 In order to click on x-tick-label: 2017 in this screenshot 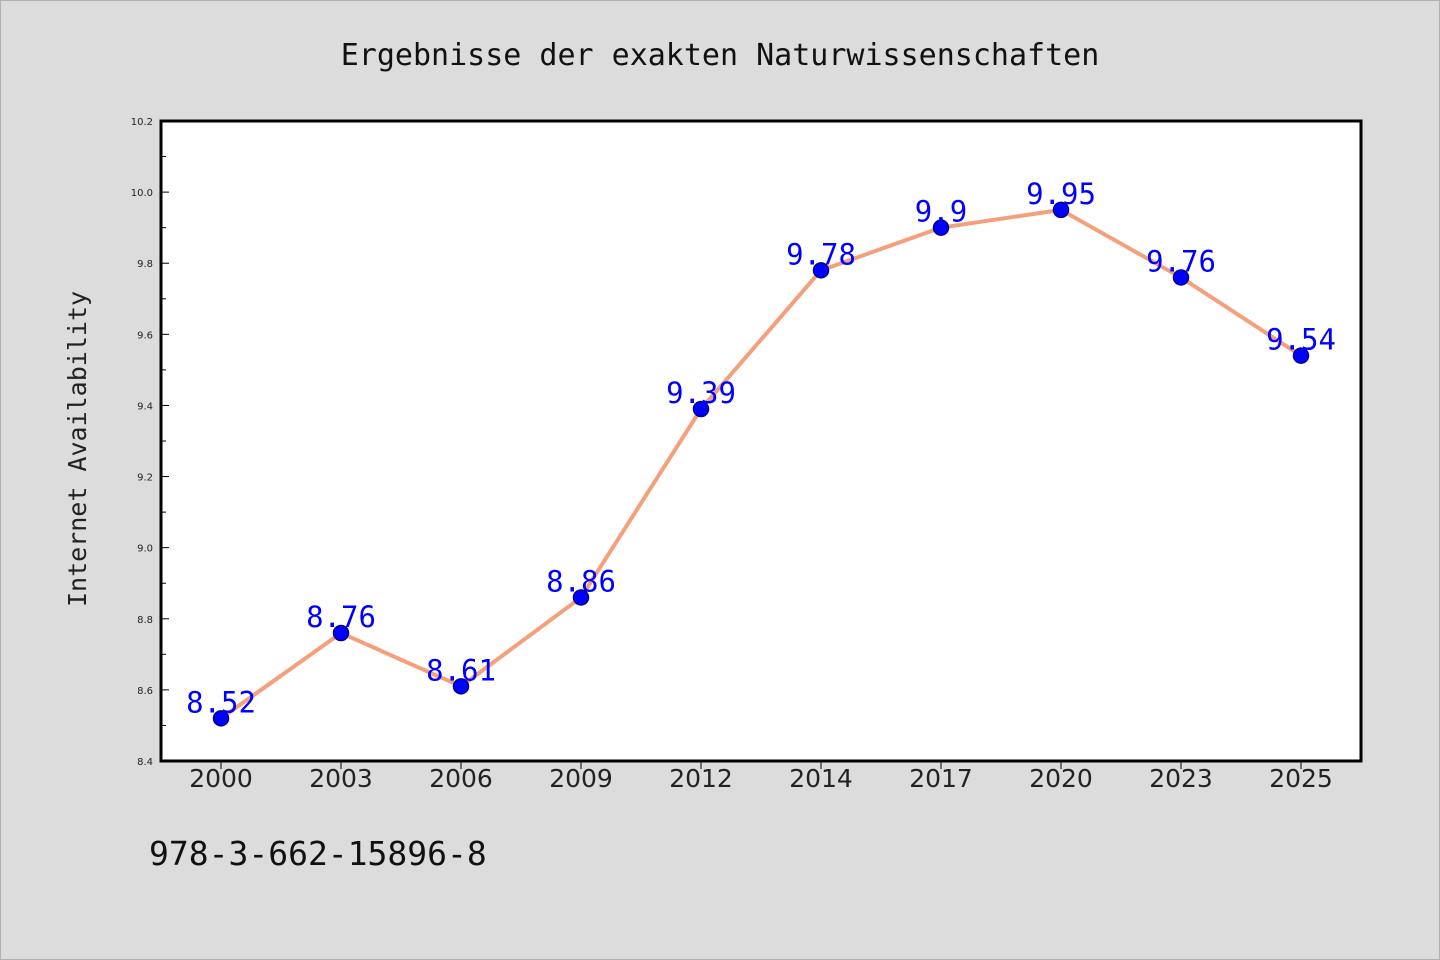, I will do `click(941, 778)`.